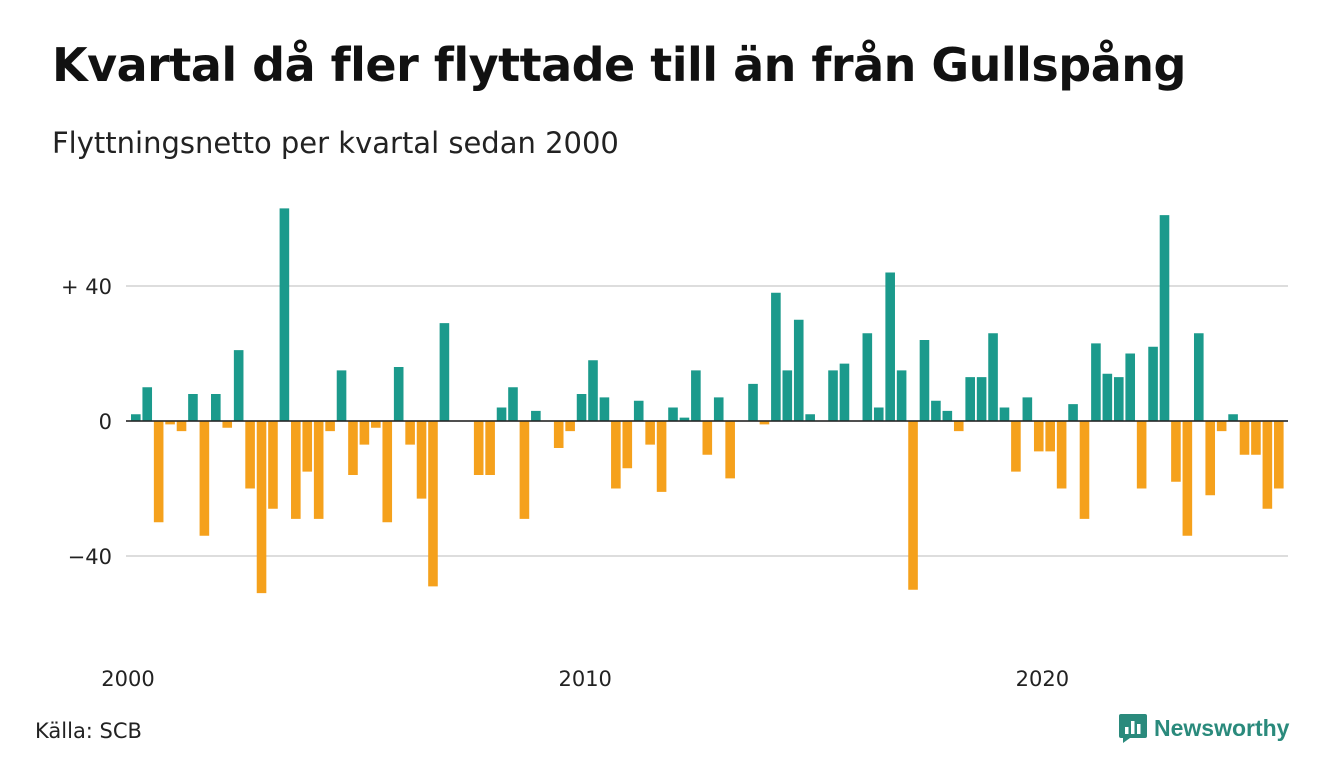  I want to click on x-tick-label: 2000, so click(127, 679).